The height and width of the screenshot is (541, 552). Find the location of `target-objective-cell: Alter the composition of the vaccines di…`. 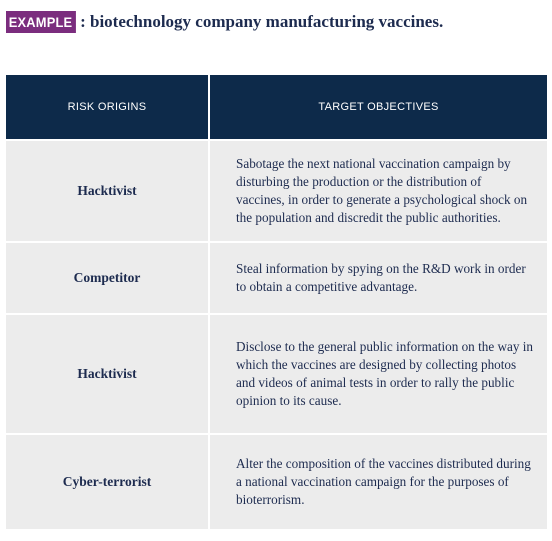

target-objective-cell: Alter the composition of the vaccines di… is located at coordinates (378, 481).